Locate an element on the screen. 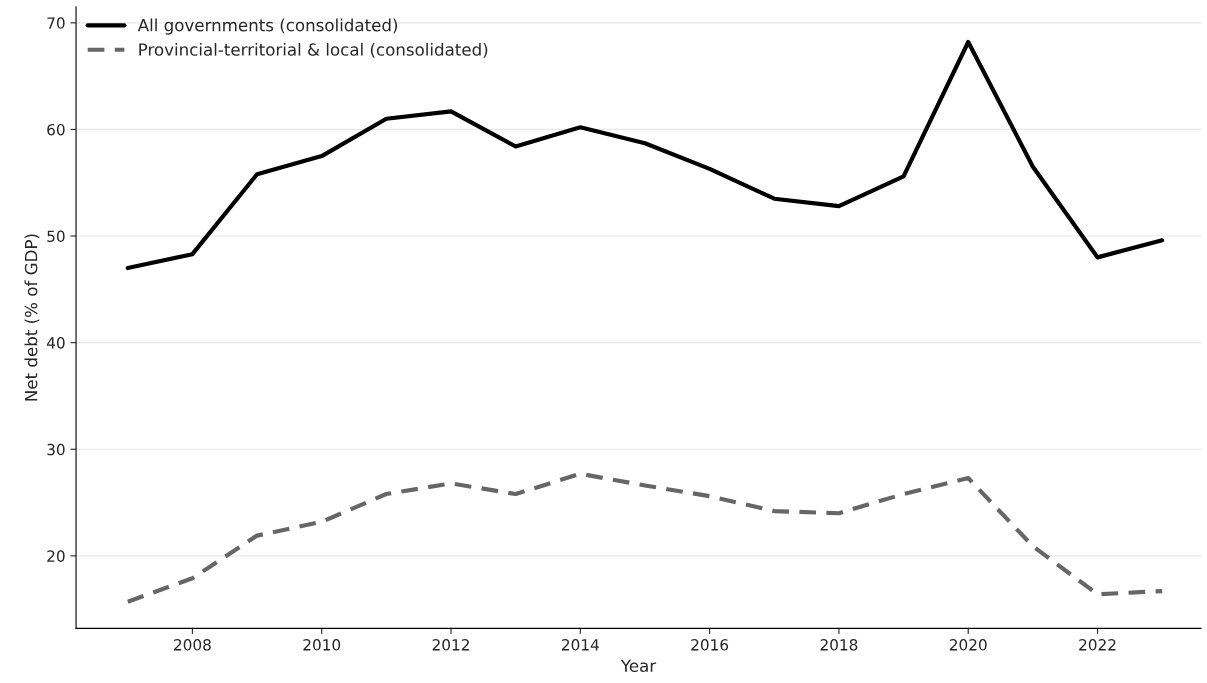 Image resolution: width=1207 pixels, height=683 pixels. y-axis-title: Net debt (% of GDP) is located at coordinates (32, 317).